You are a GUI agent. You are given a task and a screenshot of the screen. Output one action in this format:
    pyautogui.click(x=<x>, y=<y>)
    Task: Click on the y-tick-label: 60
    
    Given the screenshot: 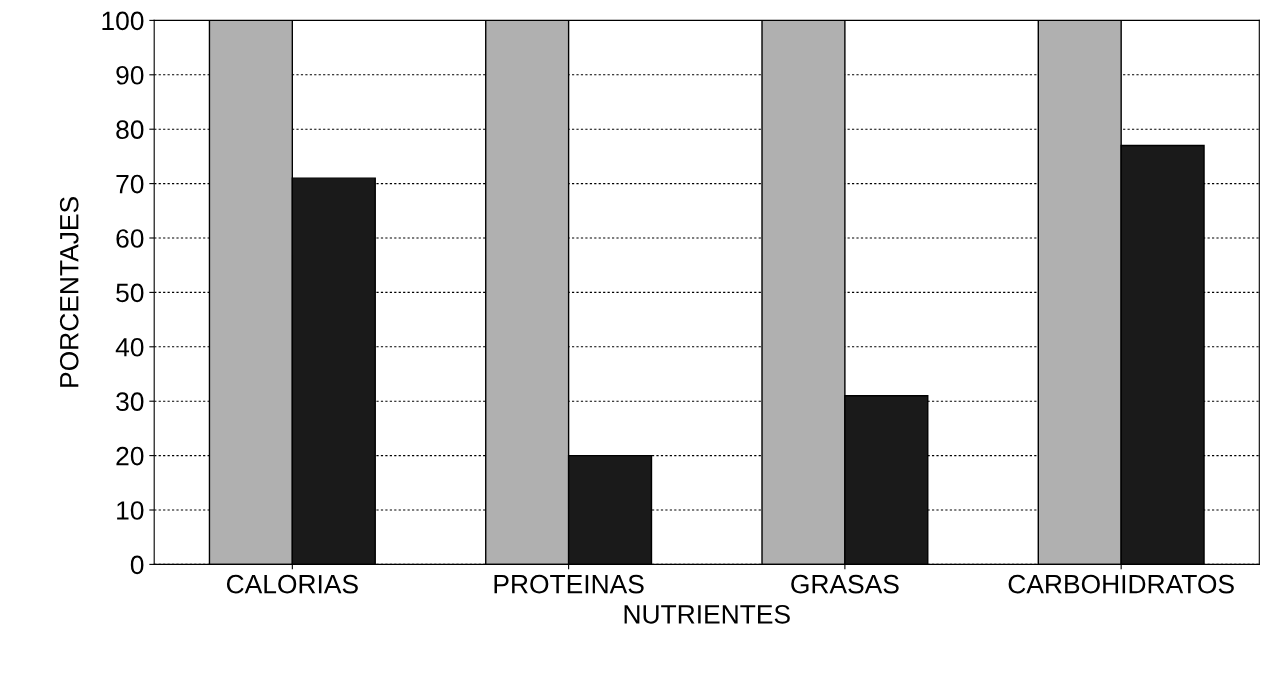 What is the action you would take?
    pyautogui.click(x=130, y=238)
    